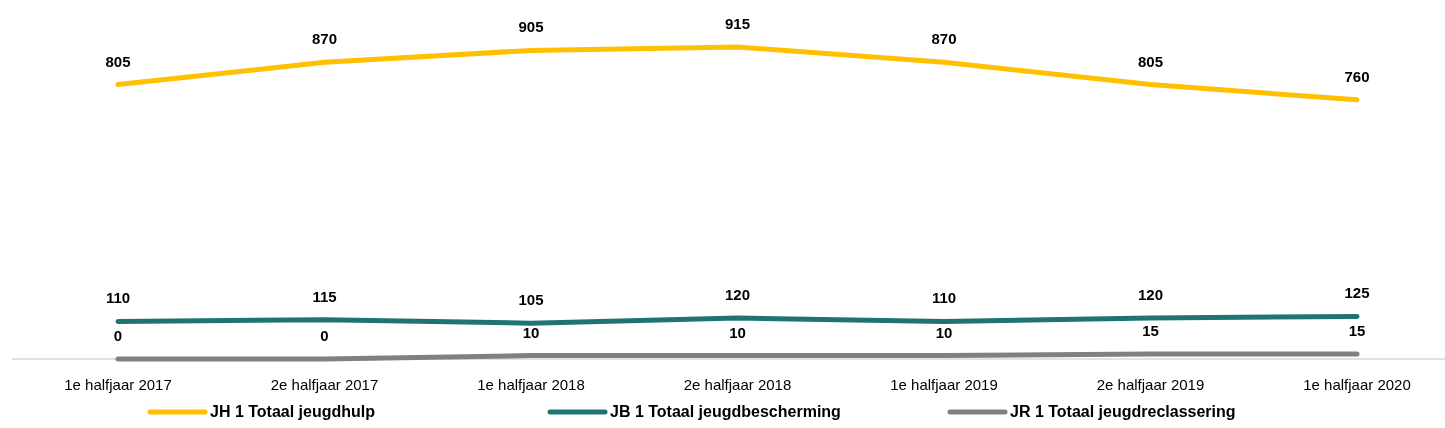 The height and width of the screenshot is (428, 1445). What do you see at coordinates (1150, 384) in the screenshot?
I see `x-tick-label: 2e halfjaar 2019` at bounding box center [1150, 384].